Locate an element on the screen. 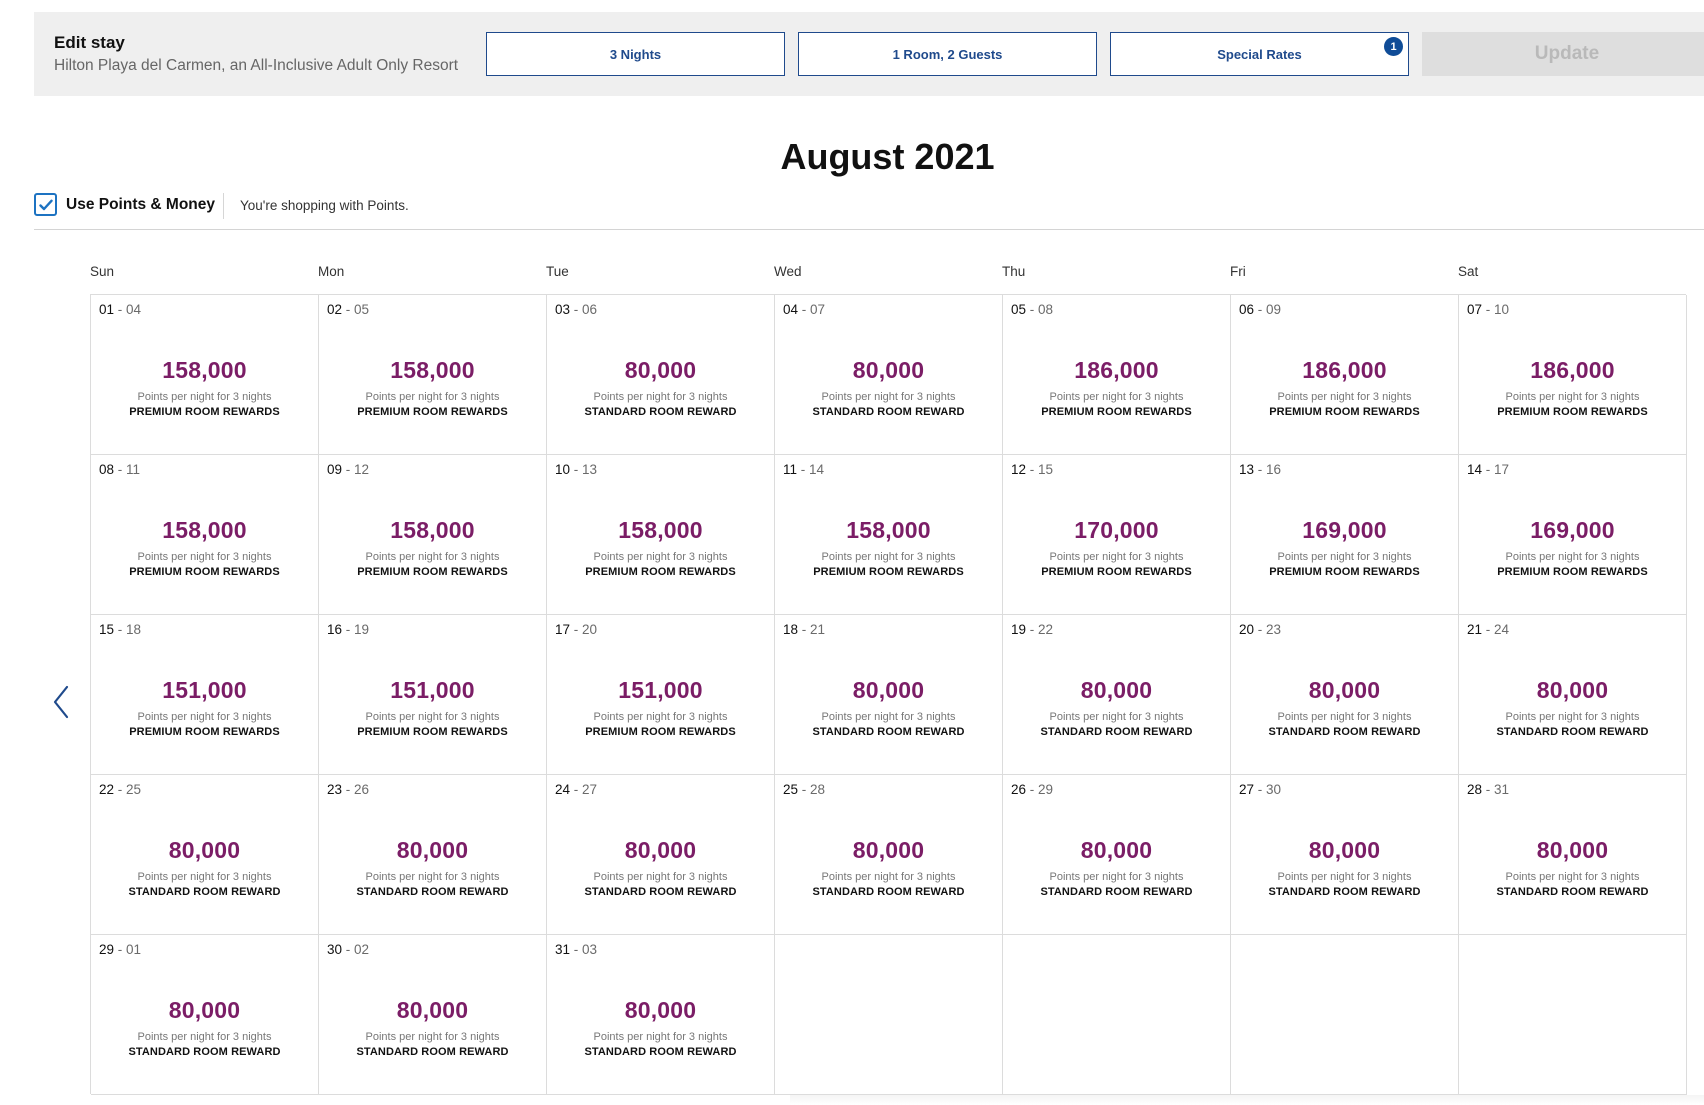  weekday-sat: Sat is located at coordinates (1468, 271).